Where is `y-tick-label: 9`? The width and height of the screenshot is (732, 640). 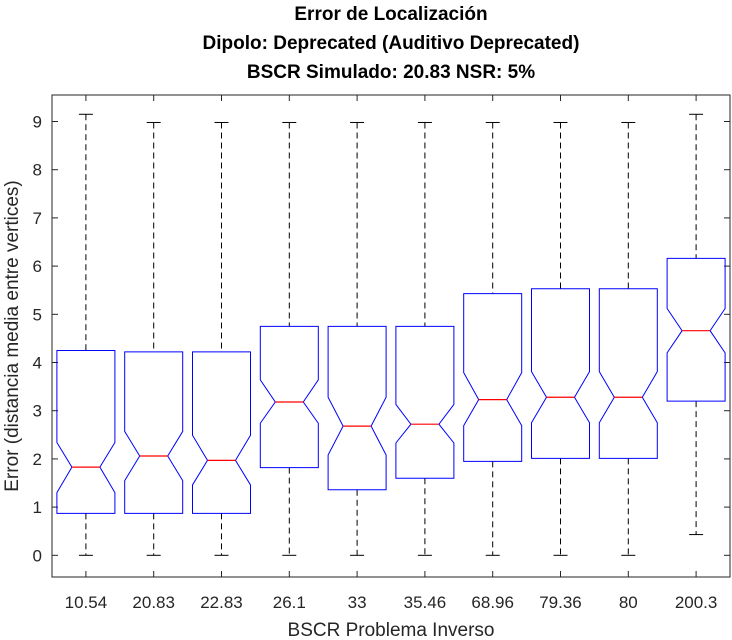
y-tick-label: 9 is located at coordinates (37, 122).